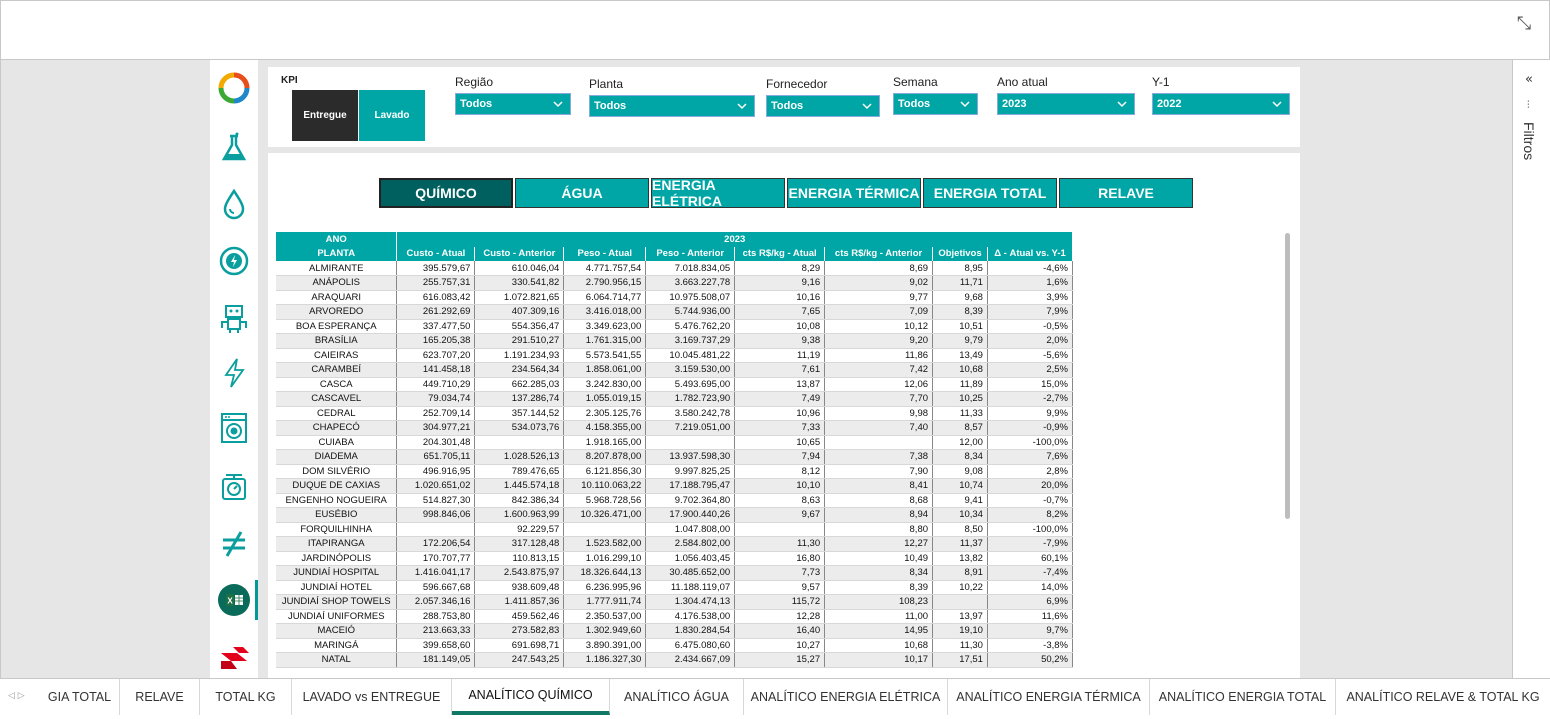 The height and width of the screenshot is (719, 1550). Describe the element at coordinates (519, 529) in the screenshot. I see `value-cell: 92.229,57` at that location.